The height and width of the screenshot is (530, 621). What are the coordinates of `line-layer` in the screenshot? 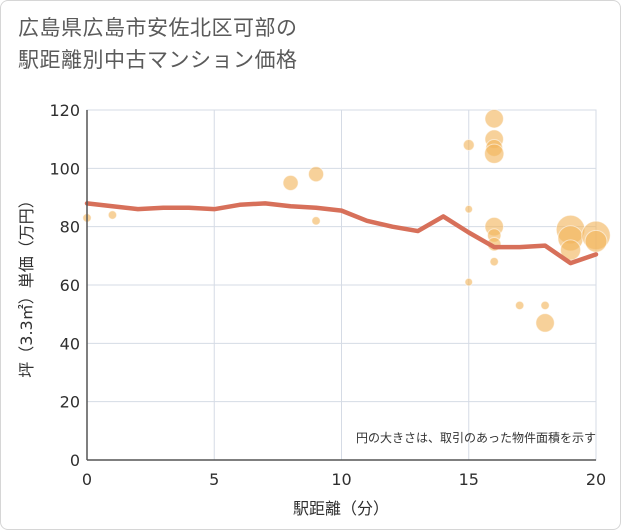 It's located at (341, 233).